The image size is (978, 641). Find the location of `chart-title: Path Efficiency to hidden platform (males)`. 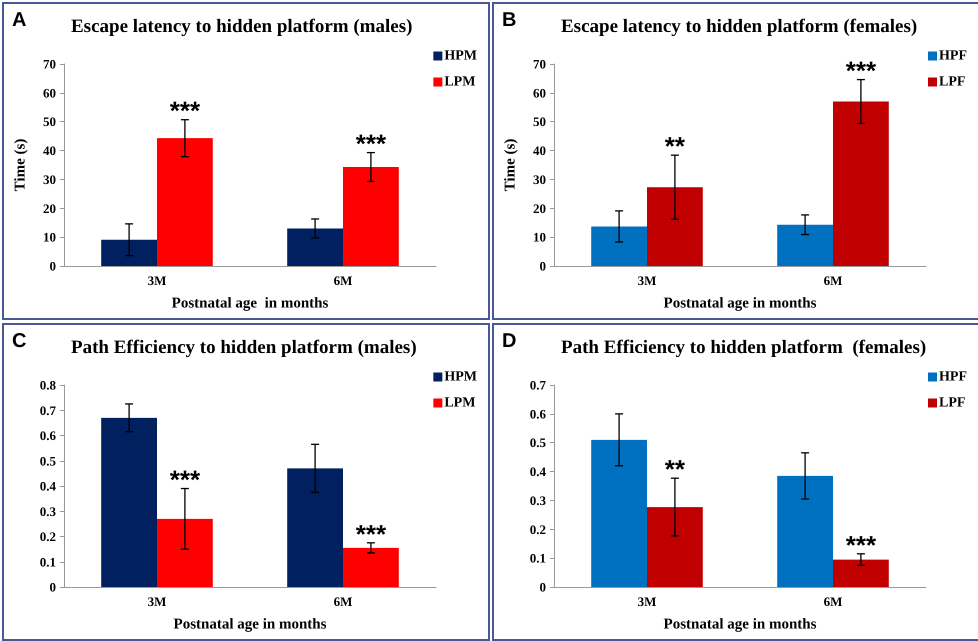

chart-title: Path Efficiency to hidden platform (males) is located at coordinates (244, 347).